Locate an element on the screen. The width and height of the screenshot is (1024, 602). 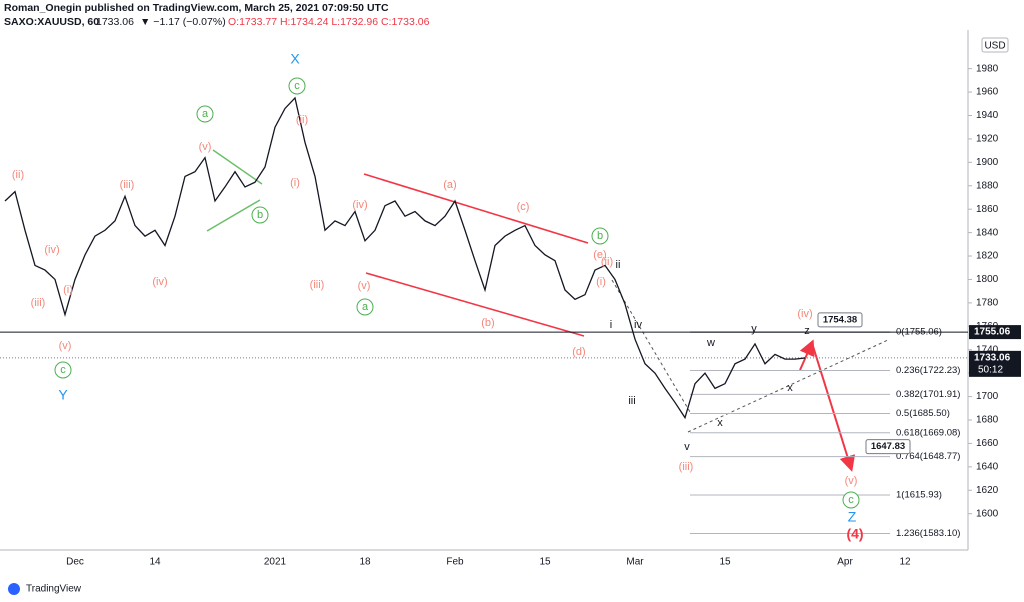
y-tick-label: 1600 is located at coordinates (987, 513).